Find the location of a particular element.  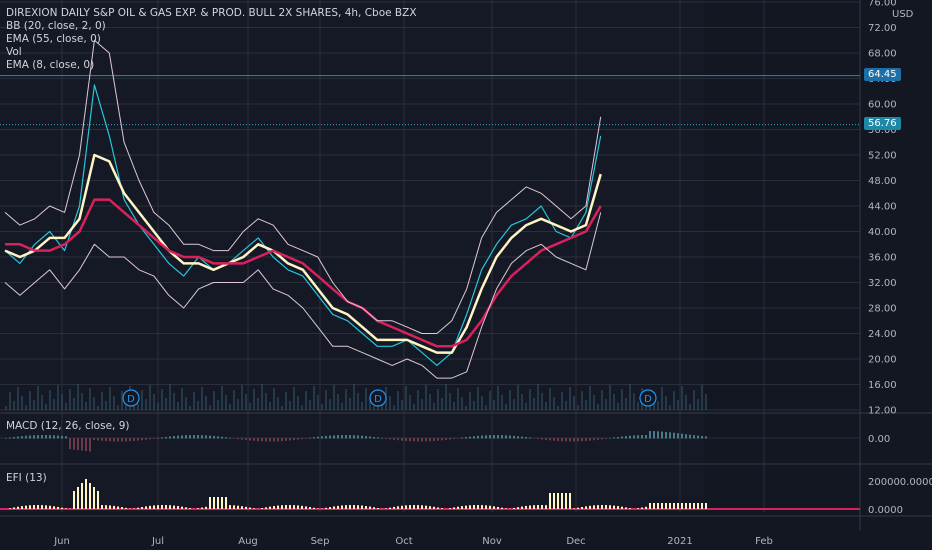

time-axis: Jun Jul Aug Sep Oct Nov Dec 2021 Feb is located at coordinates (413, 541).